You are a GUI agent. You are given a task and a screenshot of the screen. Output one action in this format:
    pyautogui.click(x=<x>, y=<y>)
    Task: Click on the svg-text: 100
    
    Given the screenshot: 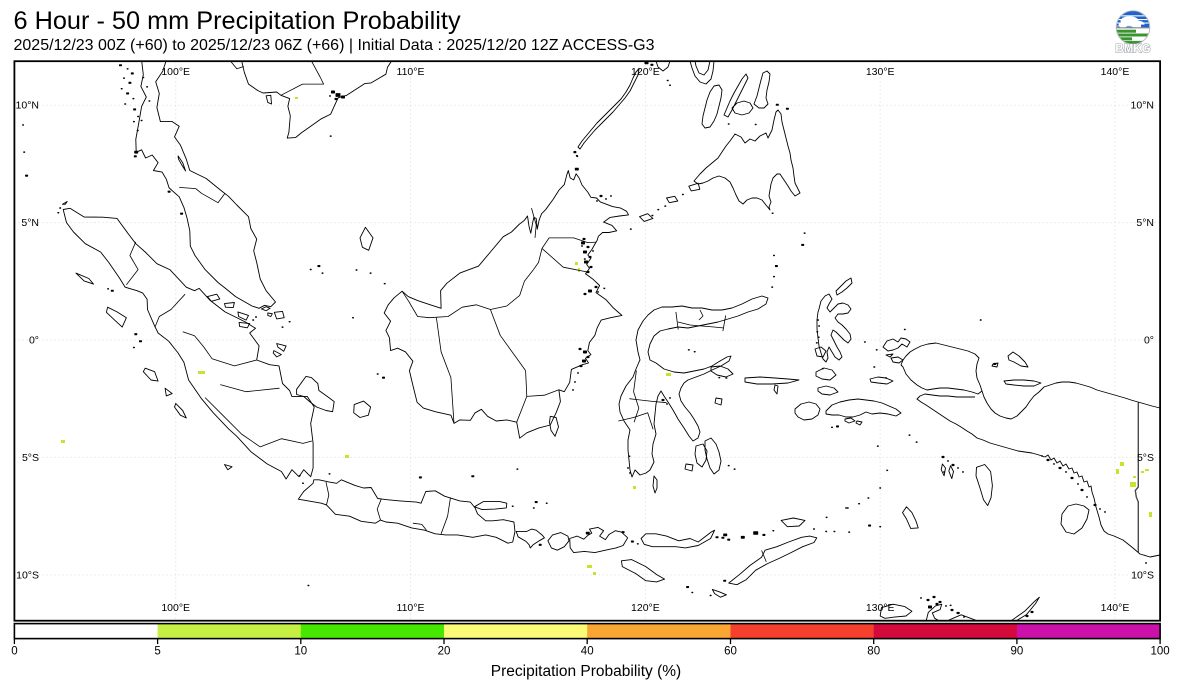 What is the action you would take?
    pyautogui.click(x=1160, y=652)
    